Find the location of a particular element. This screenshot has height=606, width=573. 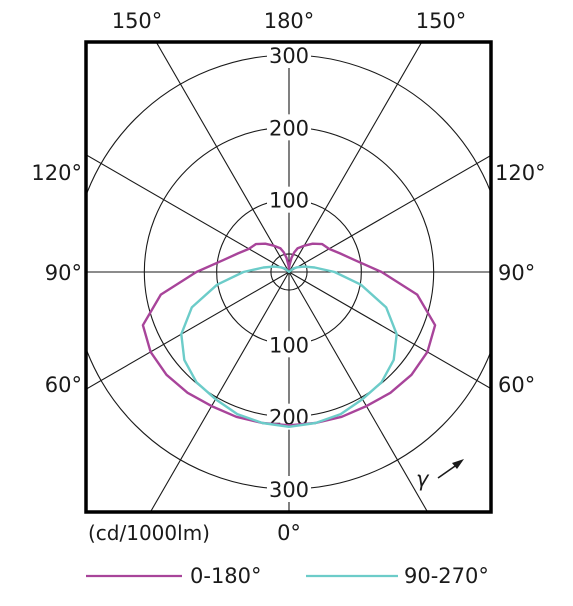

angle-label-left-120: 120° is located at coordinates (56, 173).